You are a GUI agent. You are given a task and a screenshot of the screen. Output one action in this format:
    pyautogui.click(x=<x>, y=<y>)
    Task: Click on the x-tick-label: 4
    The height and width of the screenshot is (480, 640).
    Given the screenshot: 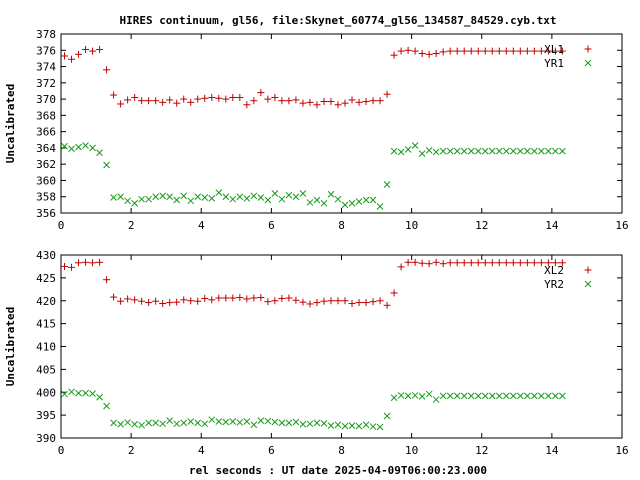 What is the action you would take?
    pyautogui.click(x=201, y=450)
    